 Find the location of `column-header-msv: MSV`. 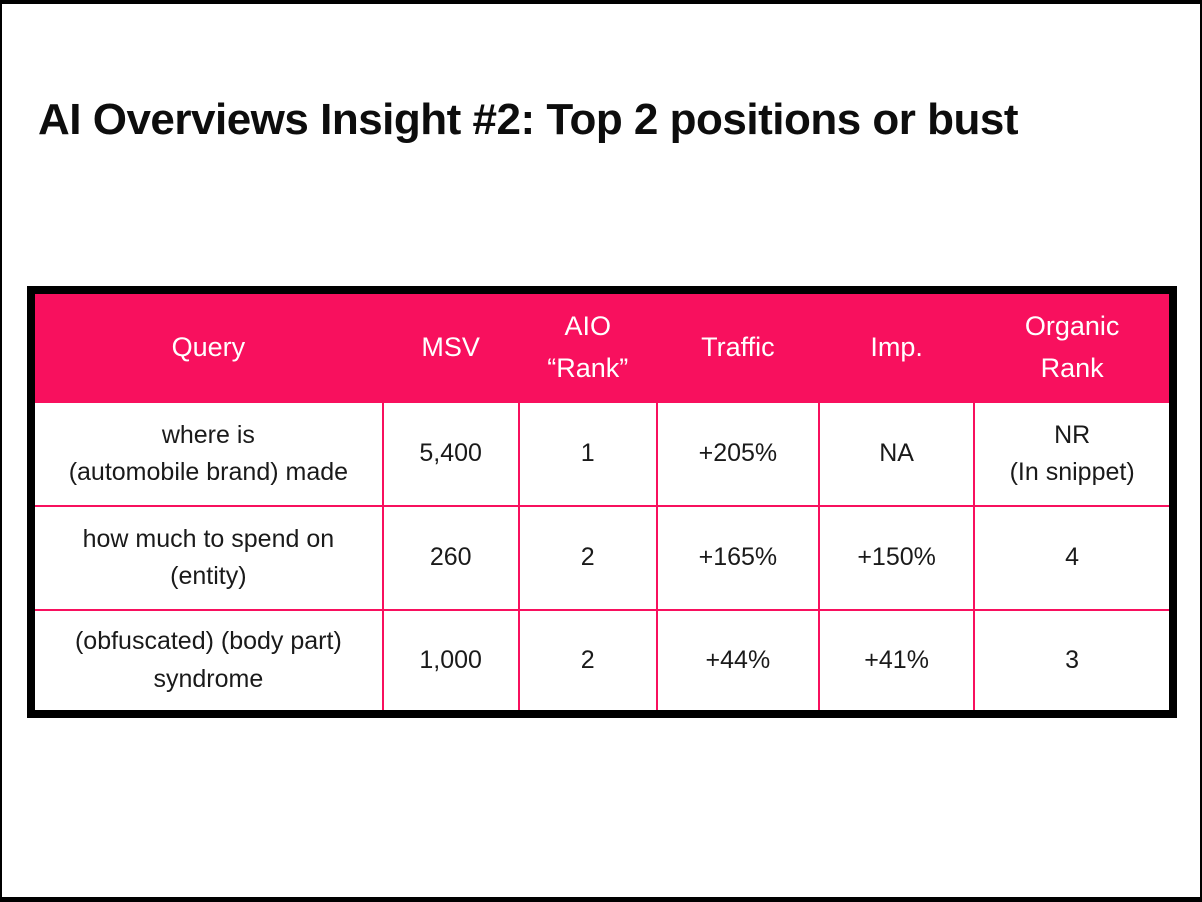

column-header-msv: MSV is located at coordinates (450, 346).